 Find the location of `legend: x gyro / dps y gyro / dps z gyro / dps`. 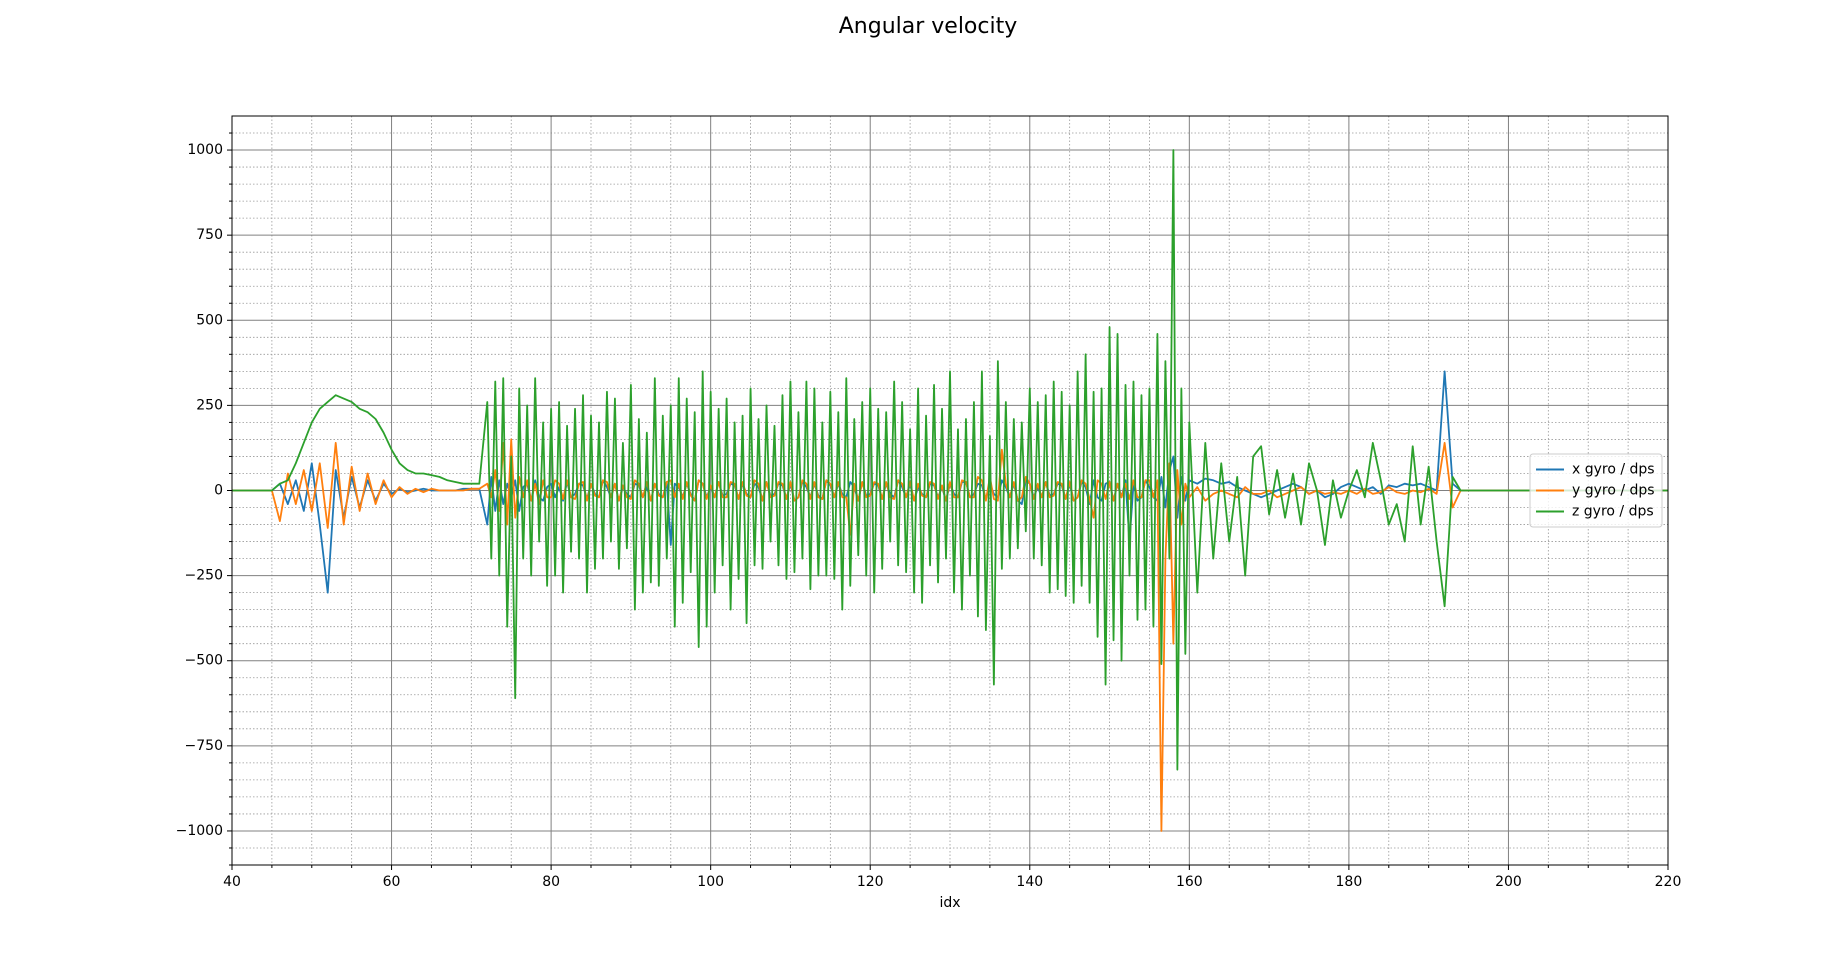

legend: x gyro / dps y gyro / dps z gyro / dps is located at coordinates (1596, 490).